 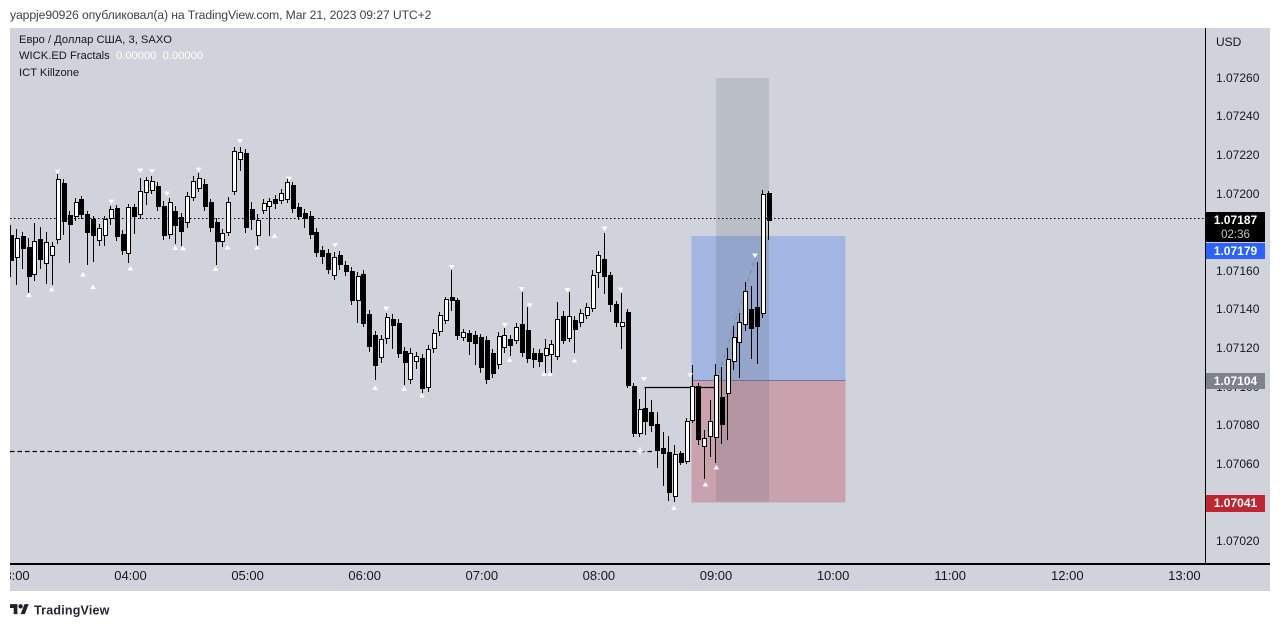 I want to click on svg-text: TradingView, so click(x=72, y=611).